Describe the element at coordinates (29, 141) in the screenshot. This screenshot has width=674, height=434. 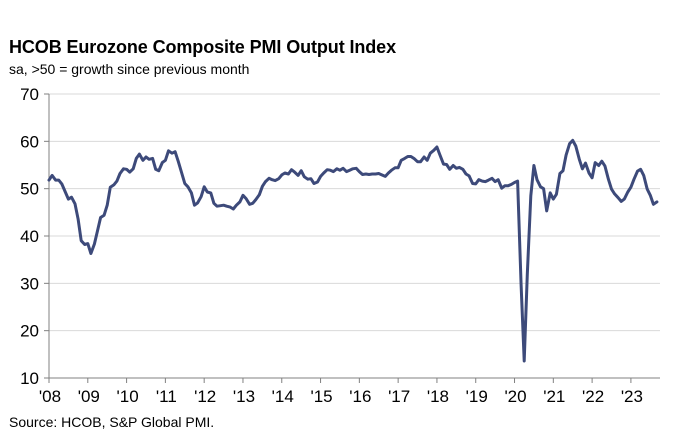
I see `y-tick-label-60: 60` at that location.